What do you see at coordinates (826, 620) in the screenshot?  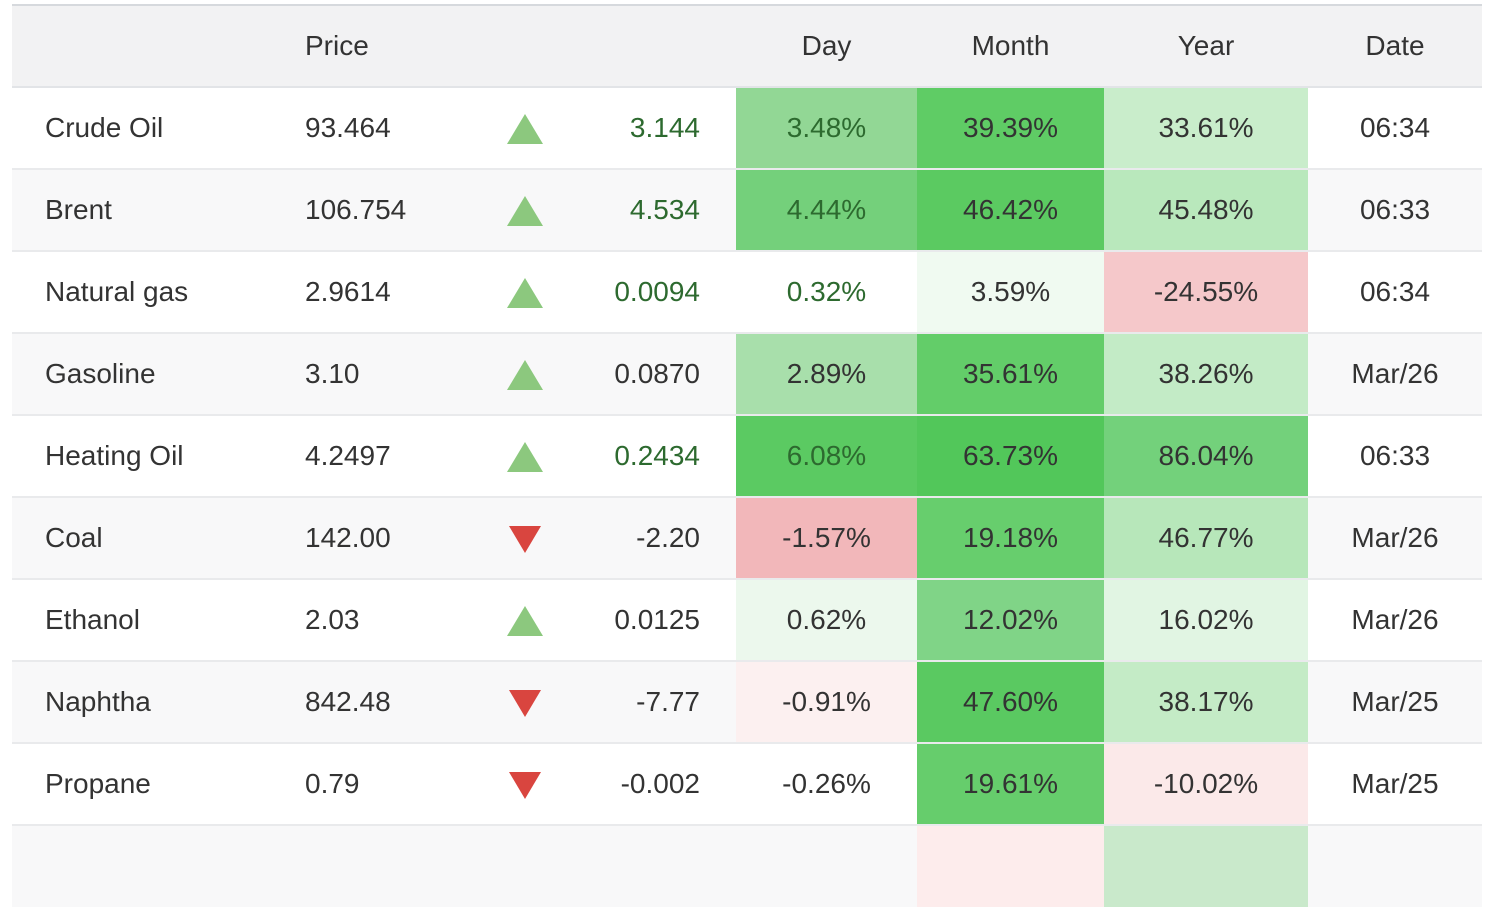 I see `day-percent-cell: 0.62%` at bounding box center [826, 620].